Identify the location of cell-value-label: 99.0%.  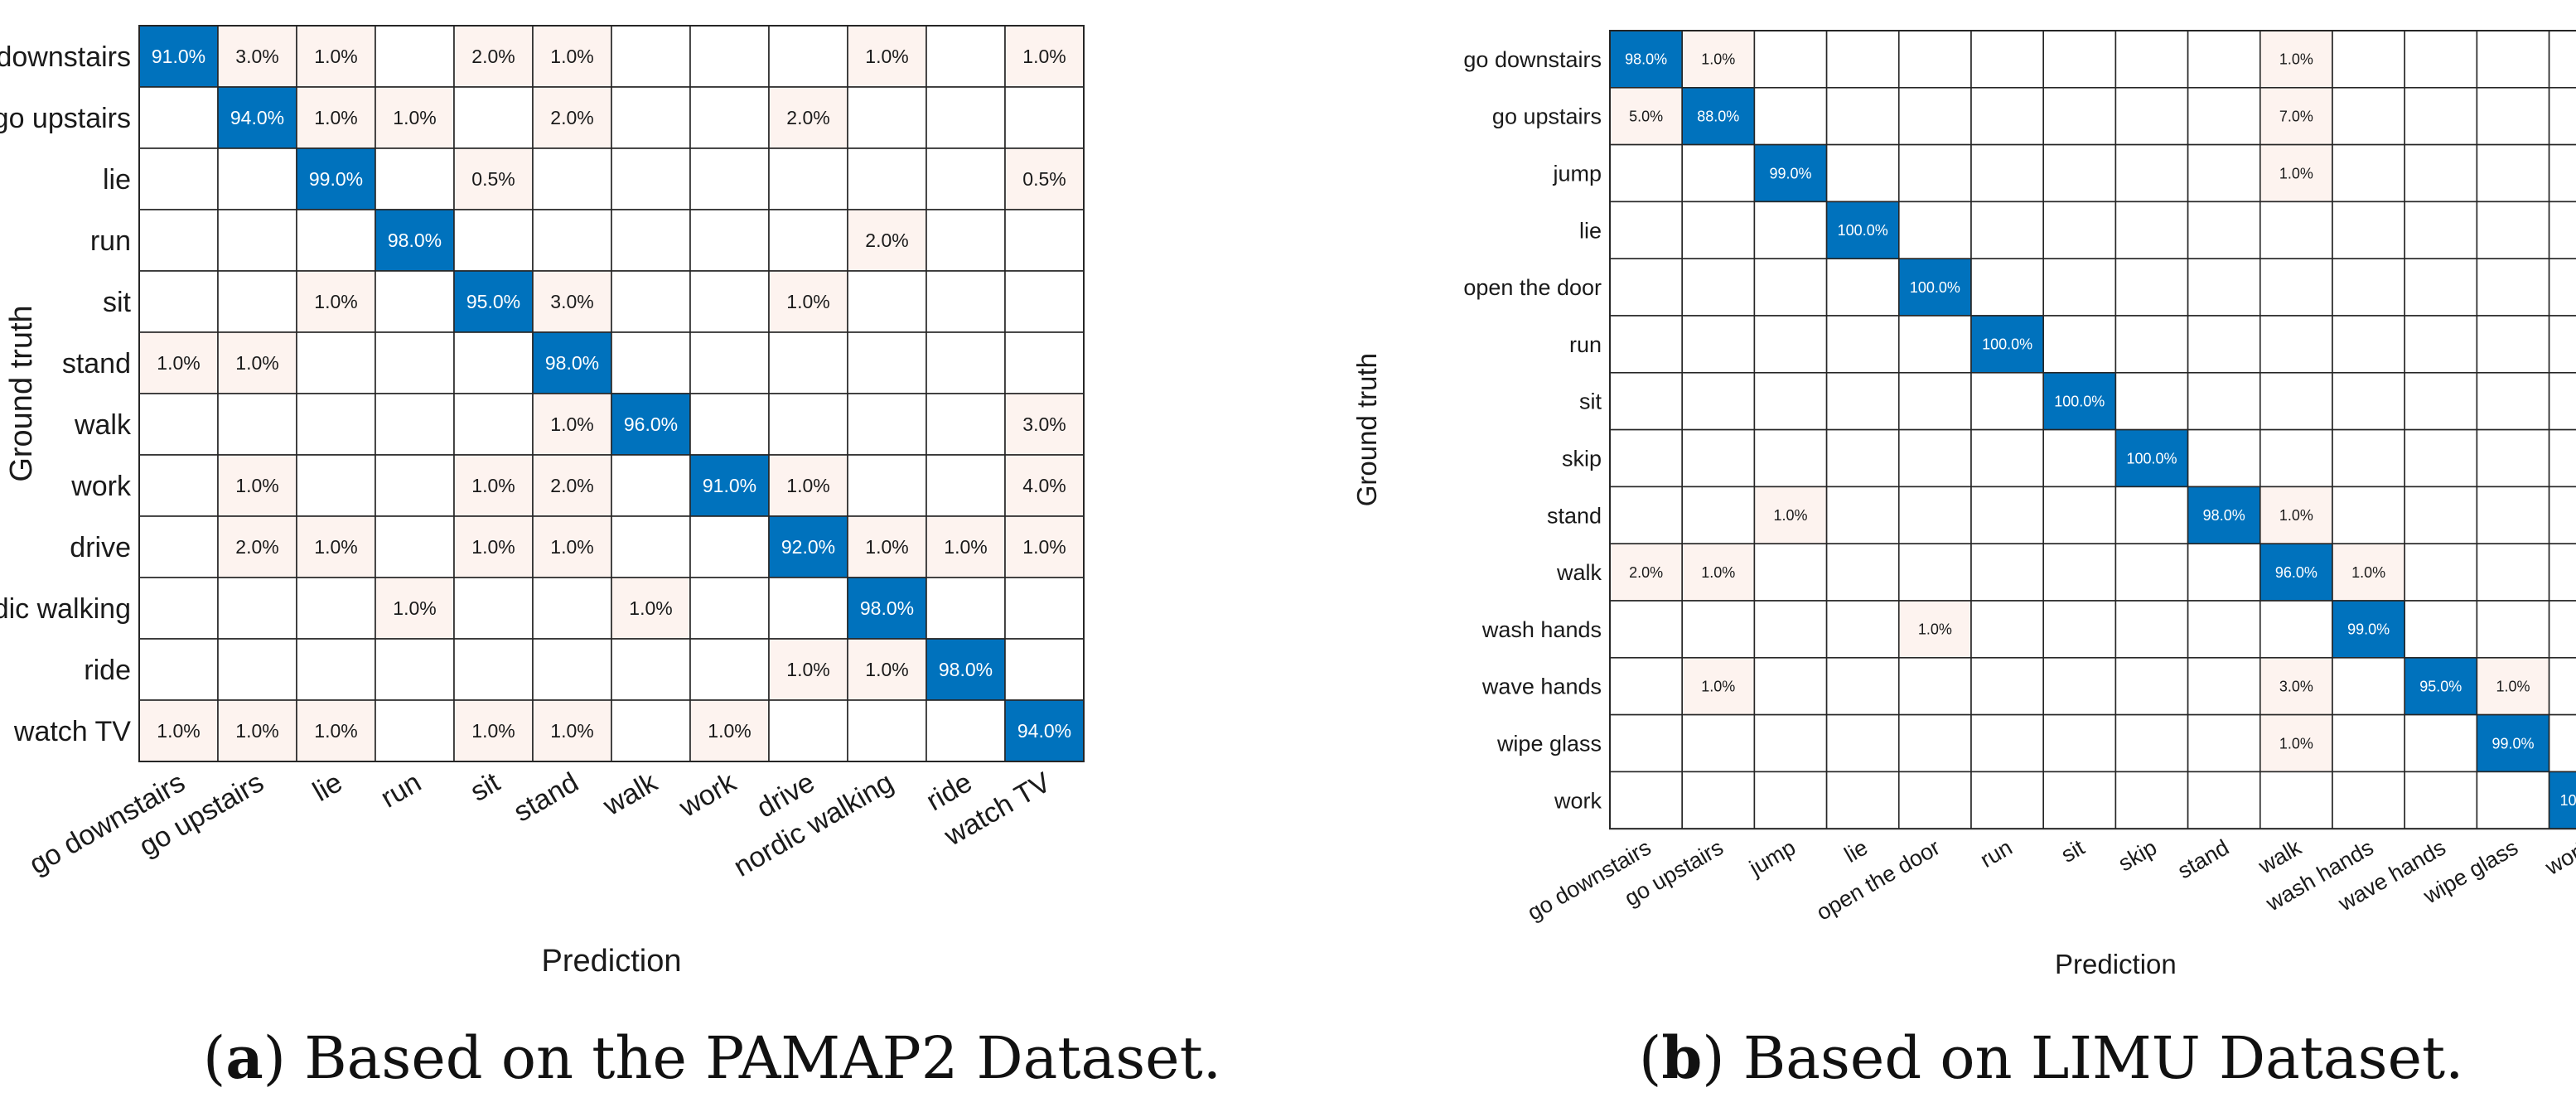
(336, 179).